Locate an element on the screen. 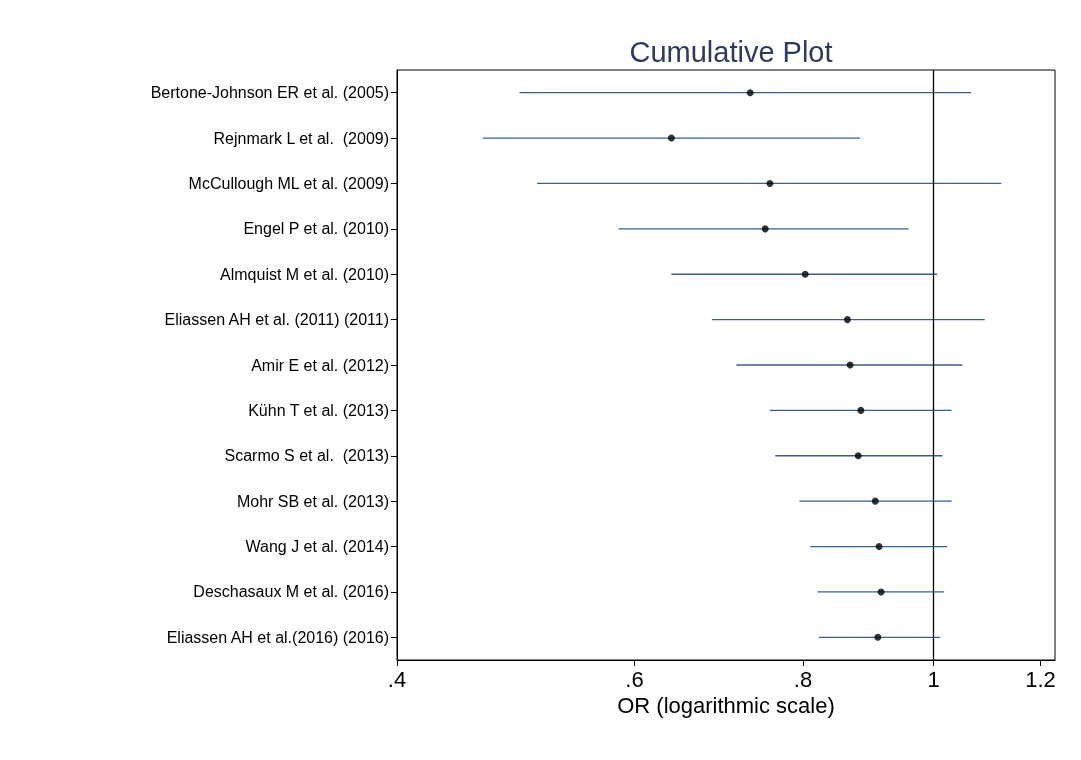 This screenshot has width=1081, height=760. y-tick-label: Amir E et al. (2012) is located at coordinates (320, 365).